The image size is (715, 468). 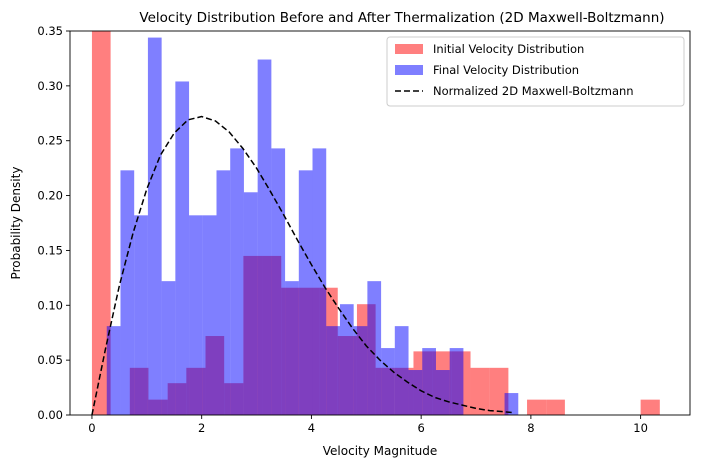 I want to click on x-axis-label: Velocity Magnitude, so click(x=380, y=451).